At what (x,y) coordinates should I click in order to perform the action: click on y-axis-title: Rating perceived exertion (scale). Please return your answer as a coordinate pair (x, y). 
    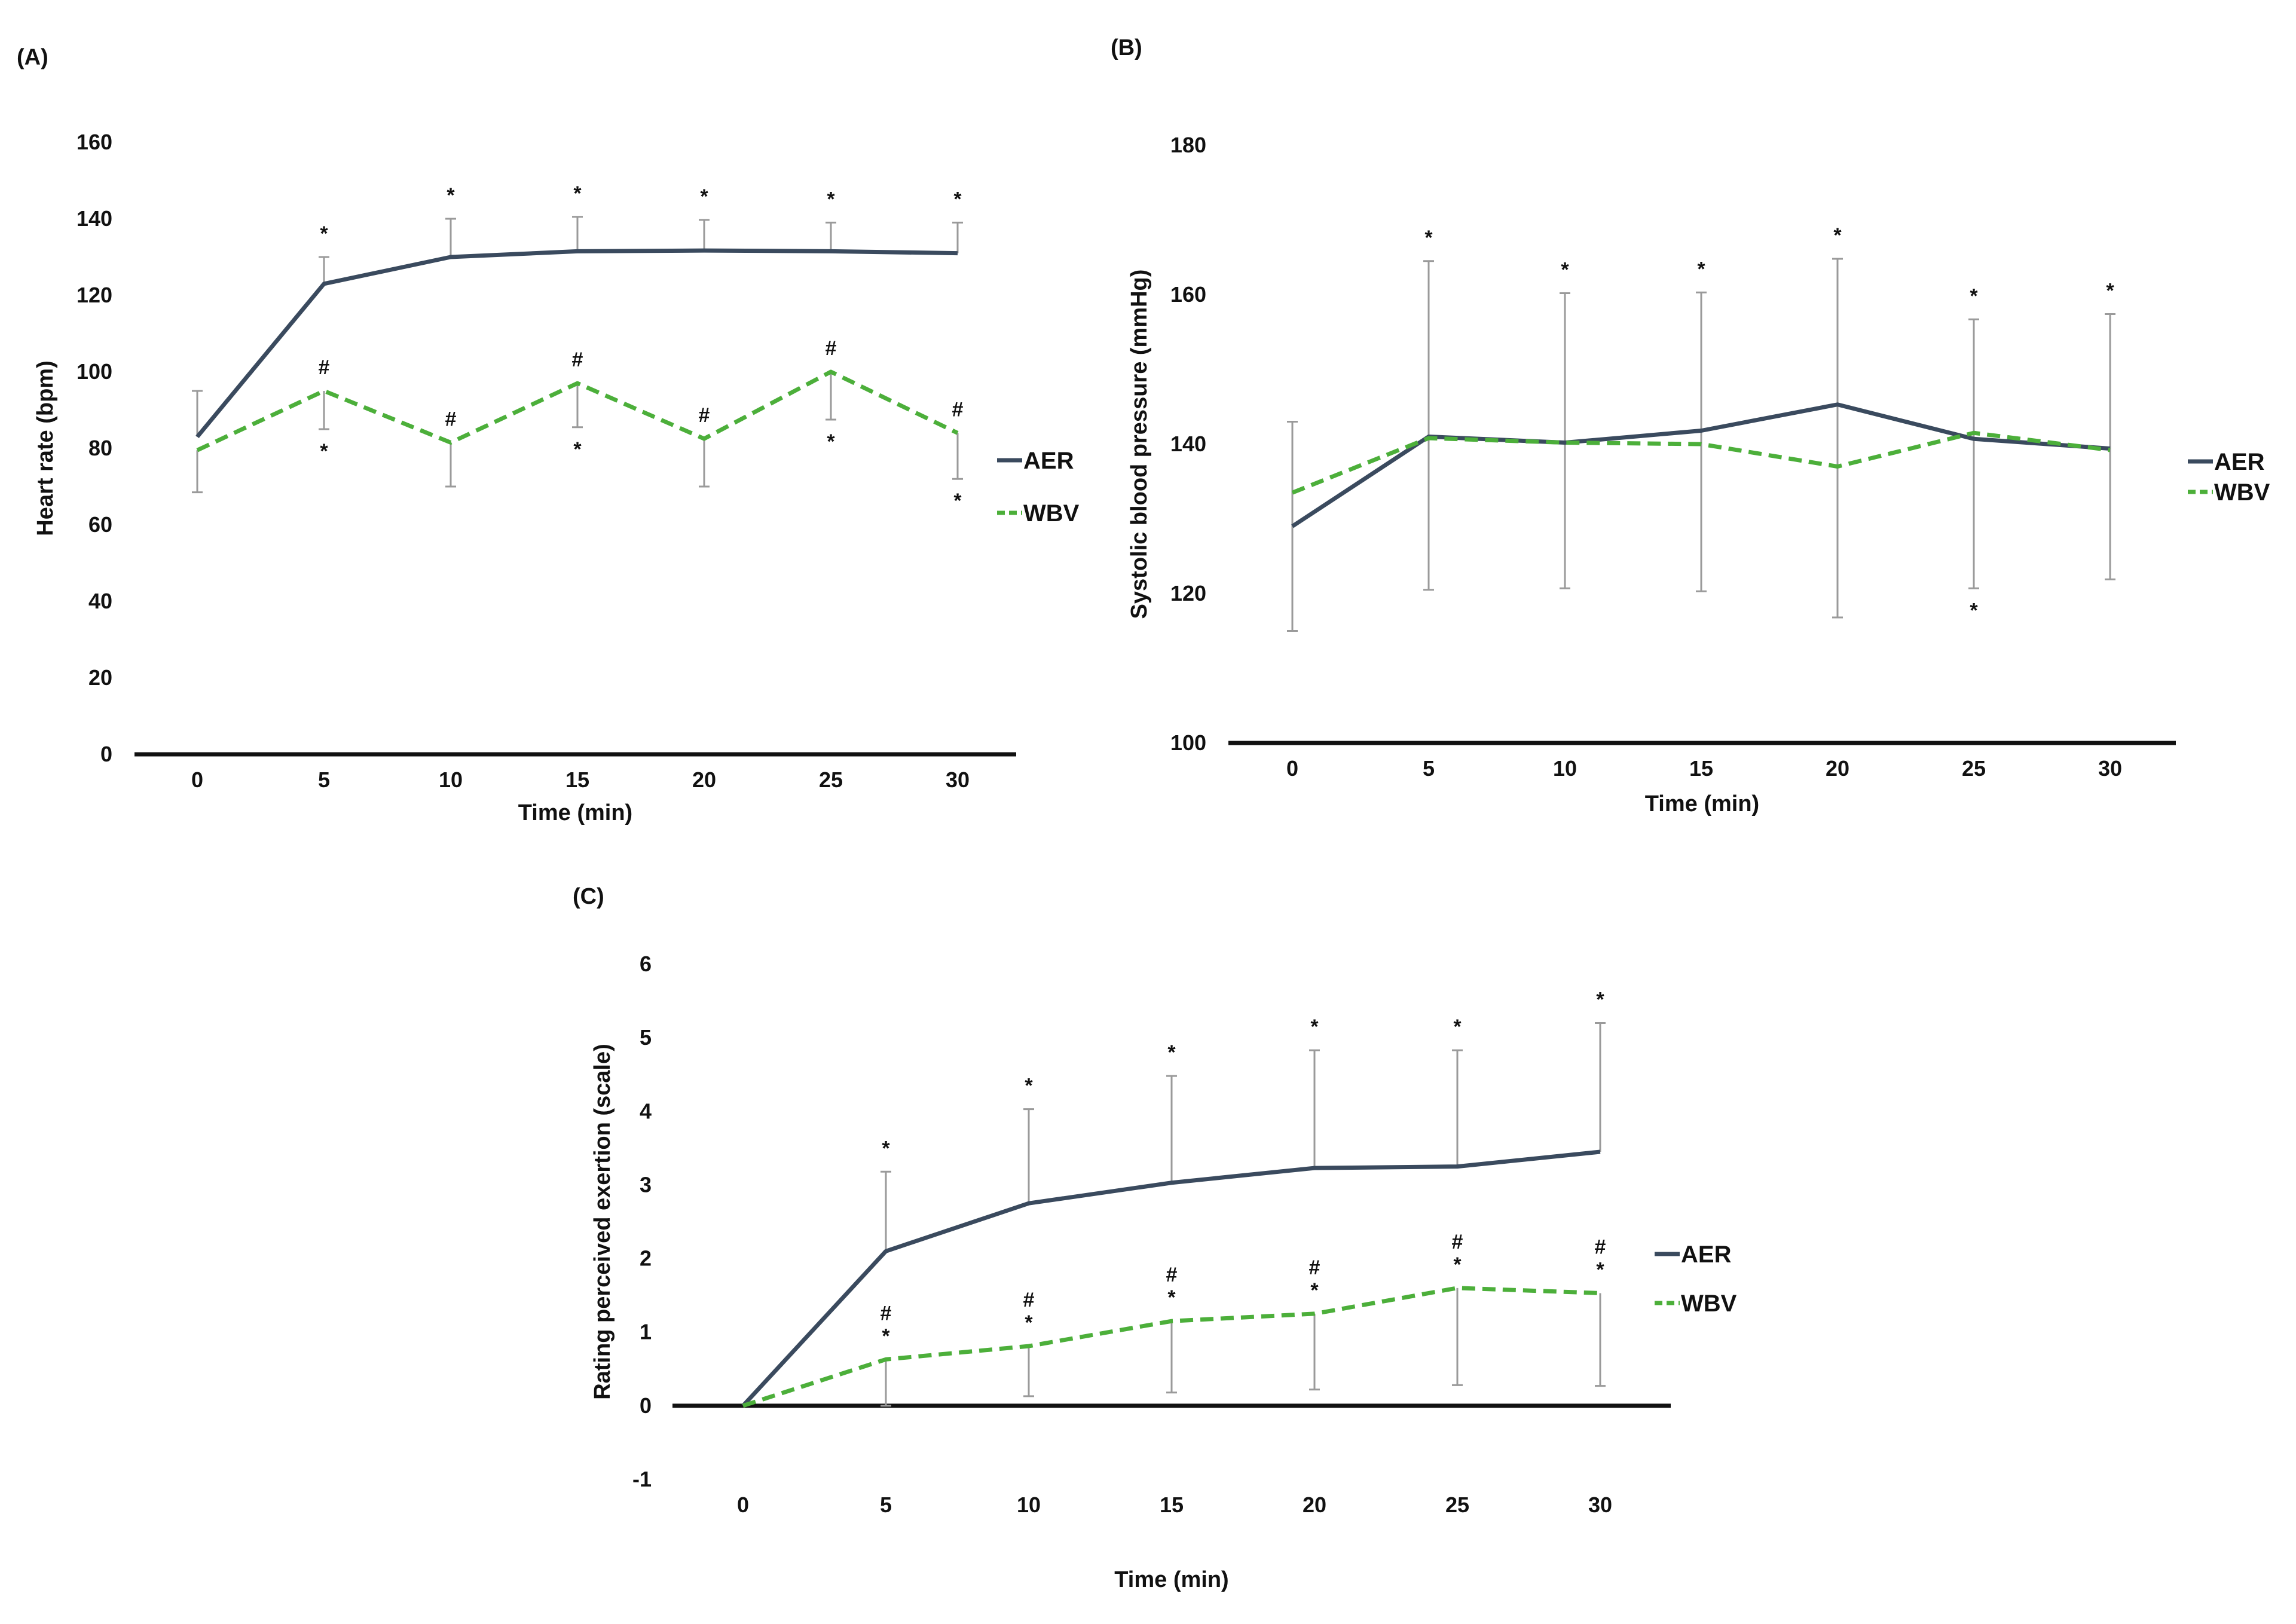
    Looking at the image, I should click on (603, 1222).